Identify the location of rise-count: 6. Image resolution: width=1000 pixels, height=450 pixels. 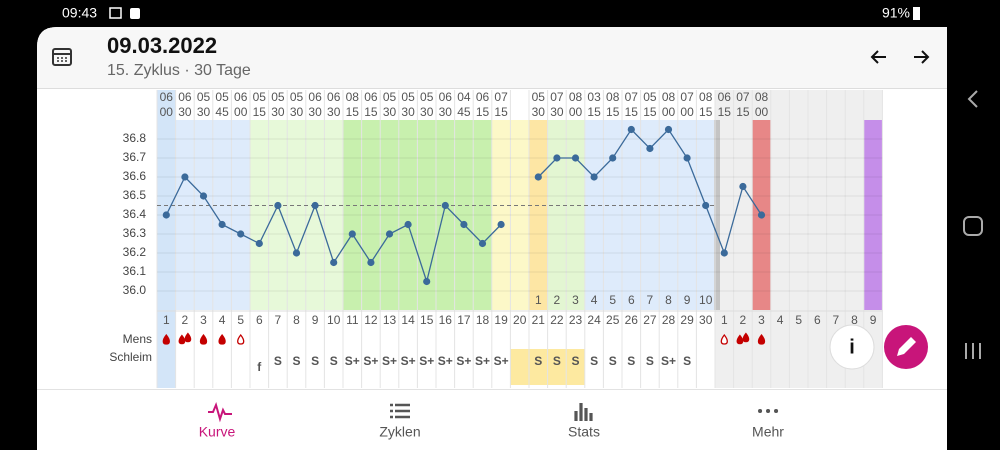
(631, 300).